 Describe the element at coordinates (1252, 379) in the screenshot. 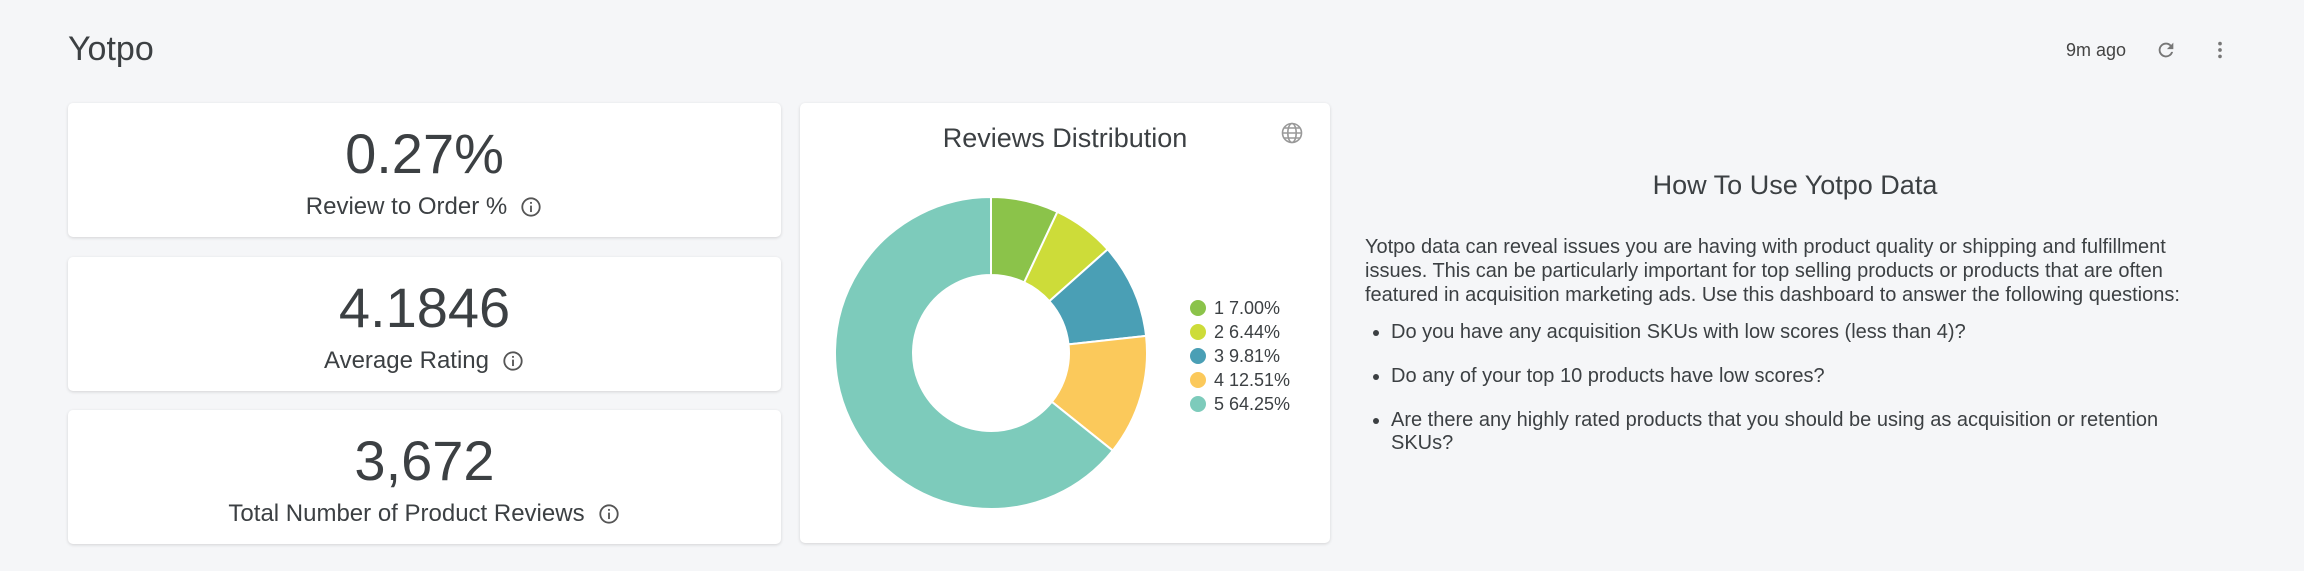

I see `legend-label: 4 12.51%` at that location.